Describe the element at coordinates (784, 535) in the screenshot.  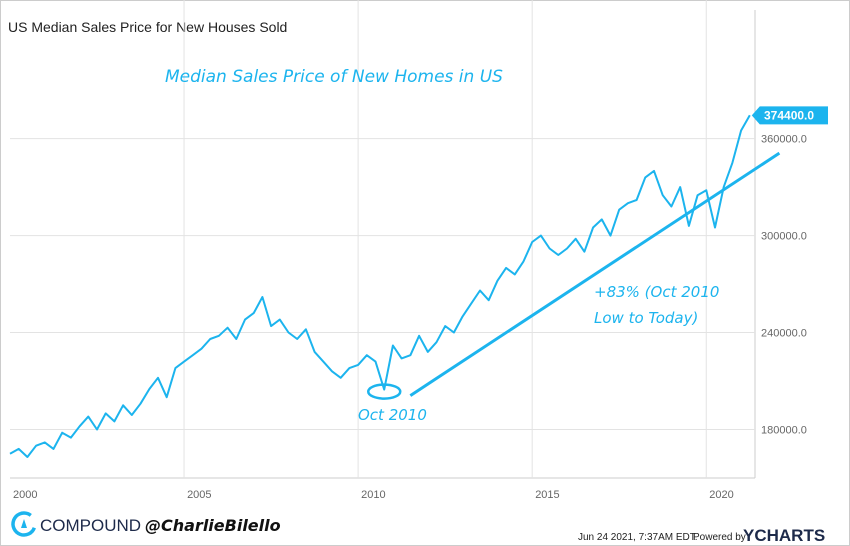
I see `ycharts-logo: YCHARTS` at that location.